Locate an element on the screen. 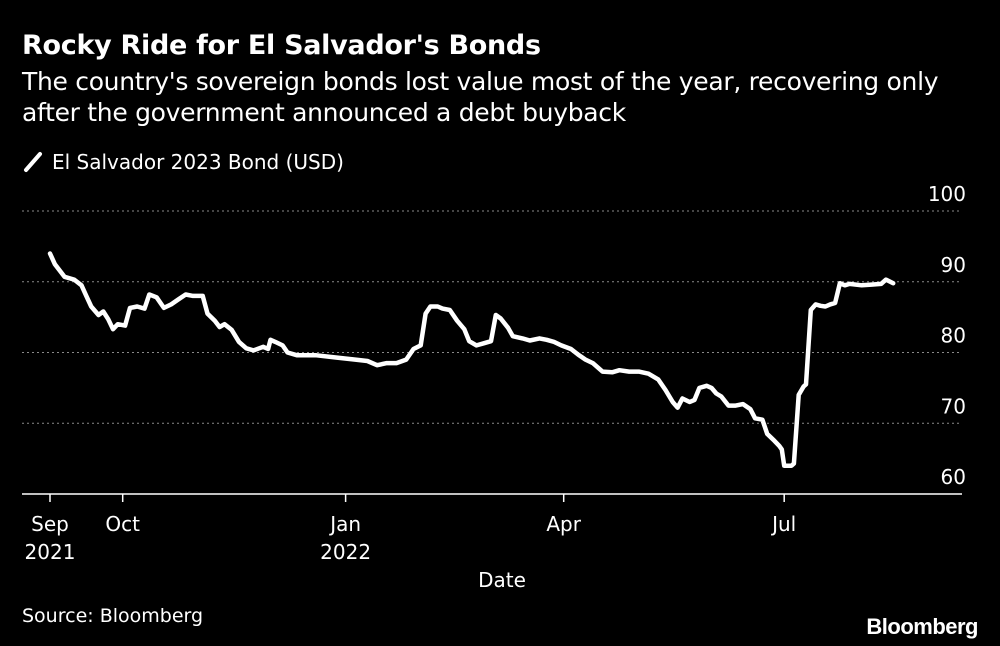 This screenshot has height=646, width=1000. legend: El Salvador 2023 Bond (USD) is located at coordinates (183, 162).